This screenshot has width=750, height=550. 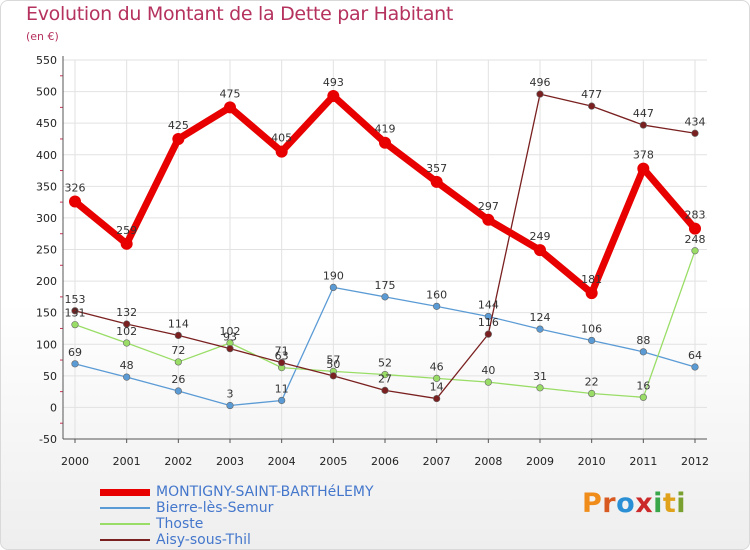 I want to click on data-label: 131, so click(x=75, y=313).